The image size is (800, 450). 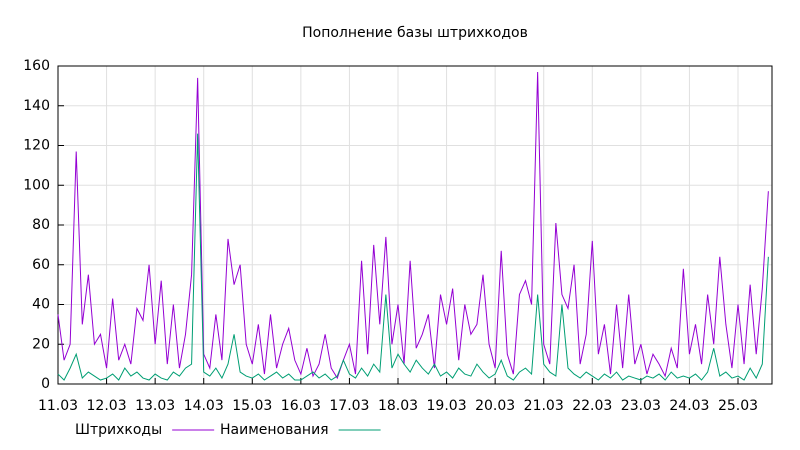 What do you see at coordinates (415, 33) in the screenshot?
I see `chart-title: Пополнение базы штрихкодов` at bounding box center [415, 33].